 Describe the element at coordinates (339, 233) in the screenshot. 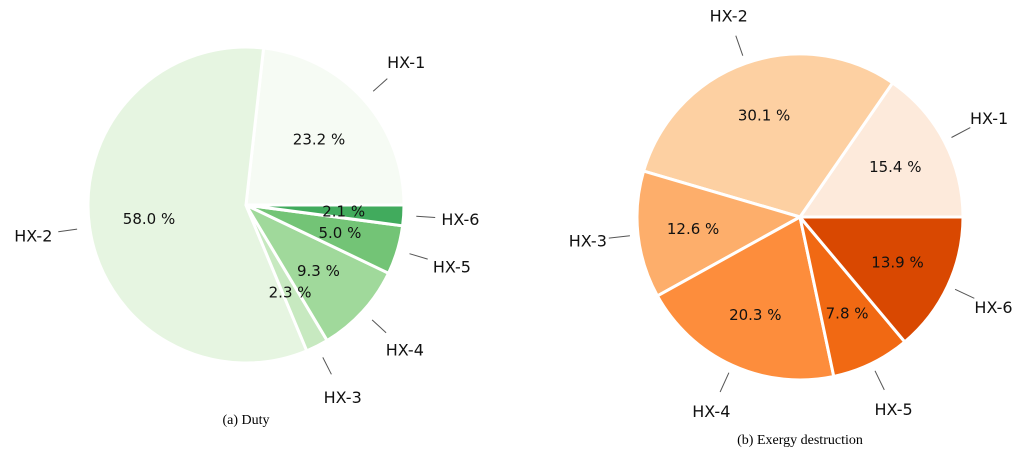

I see `duty-value-label-hx-5: 5.0 %` at that location.